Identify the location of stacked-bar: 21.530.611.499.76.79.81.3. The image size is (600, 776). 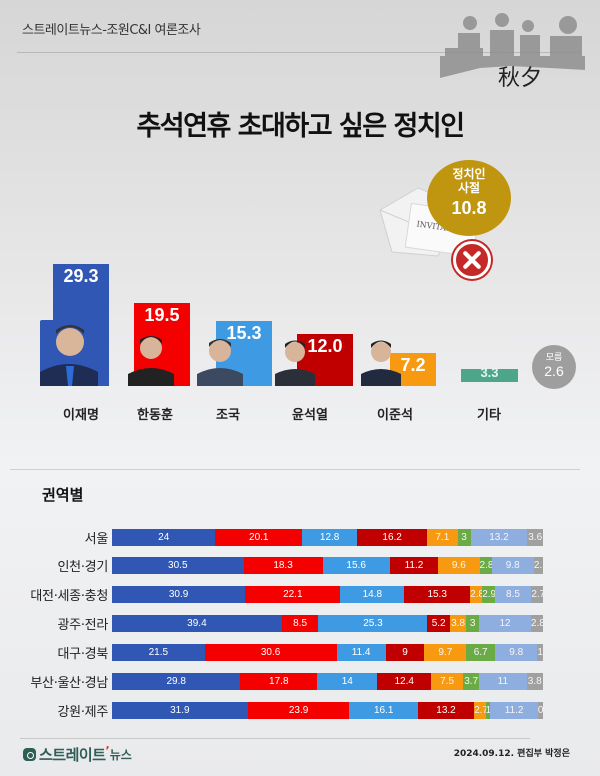
(327, 652).